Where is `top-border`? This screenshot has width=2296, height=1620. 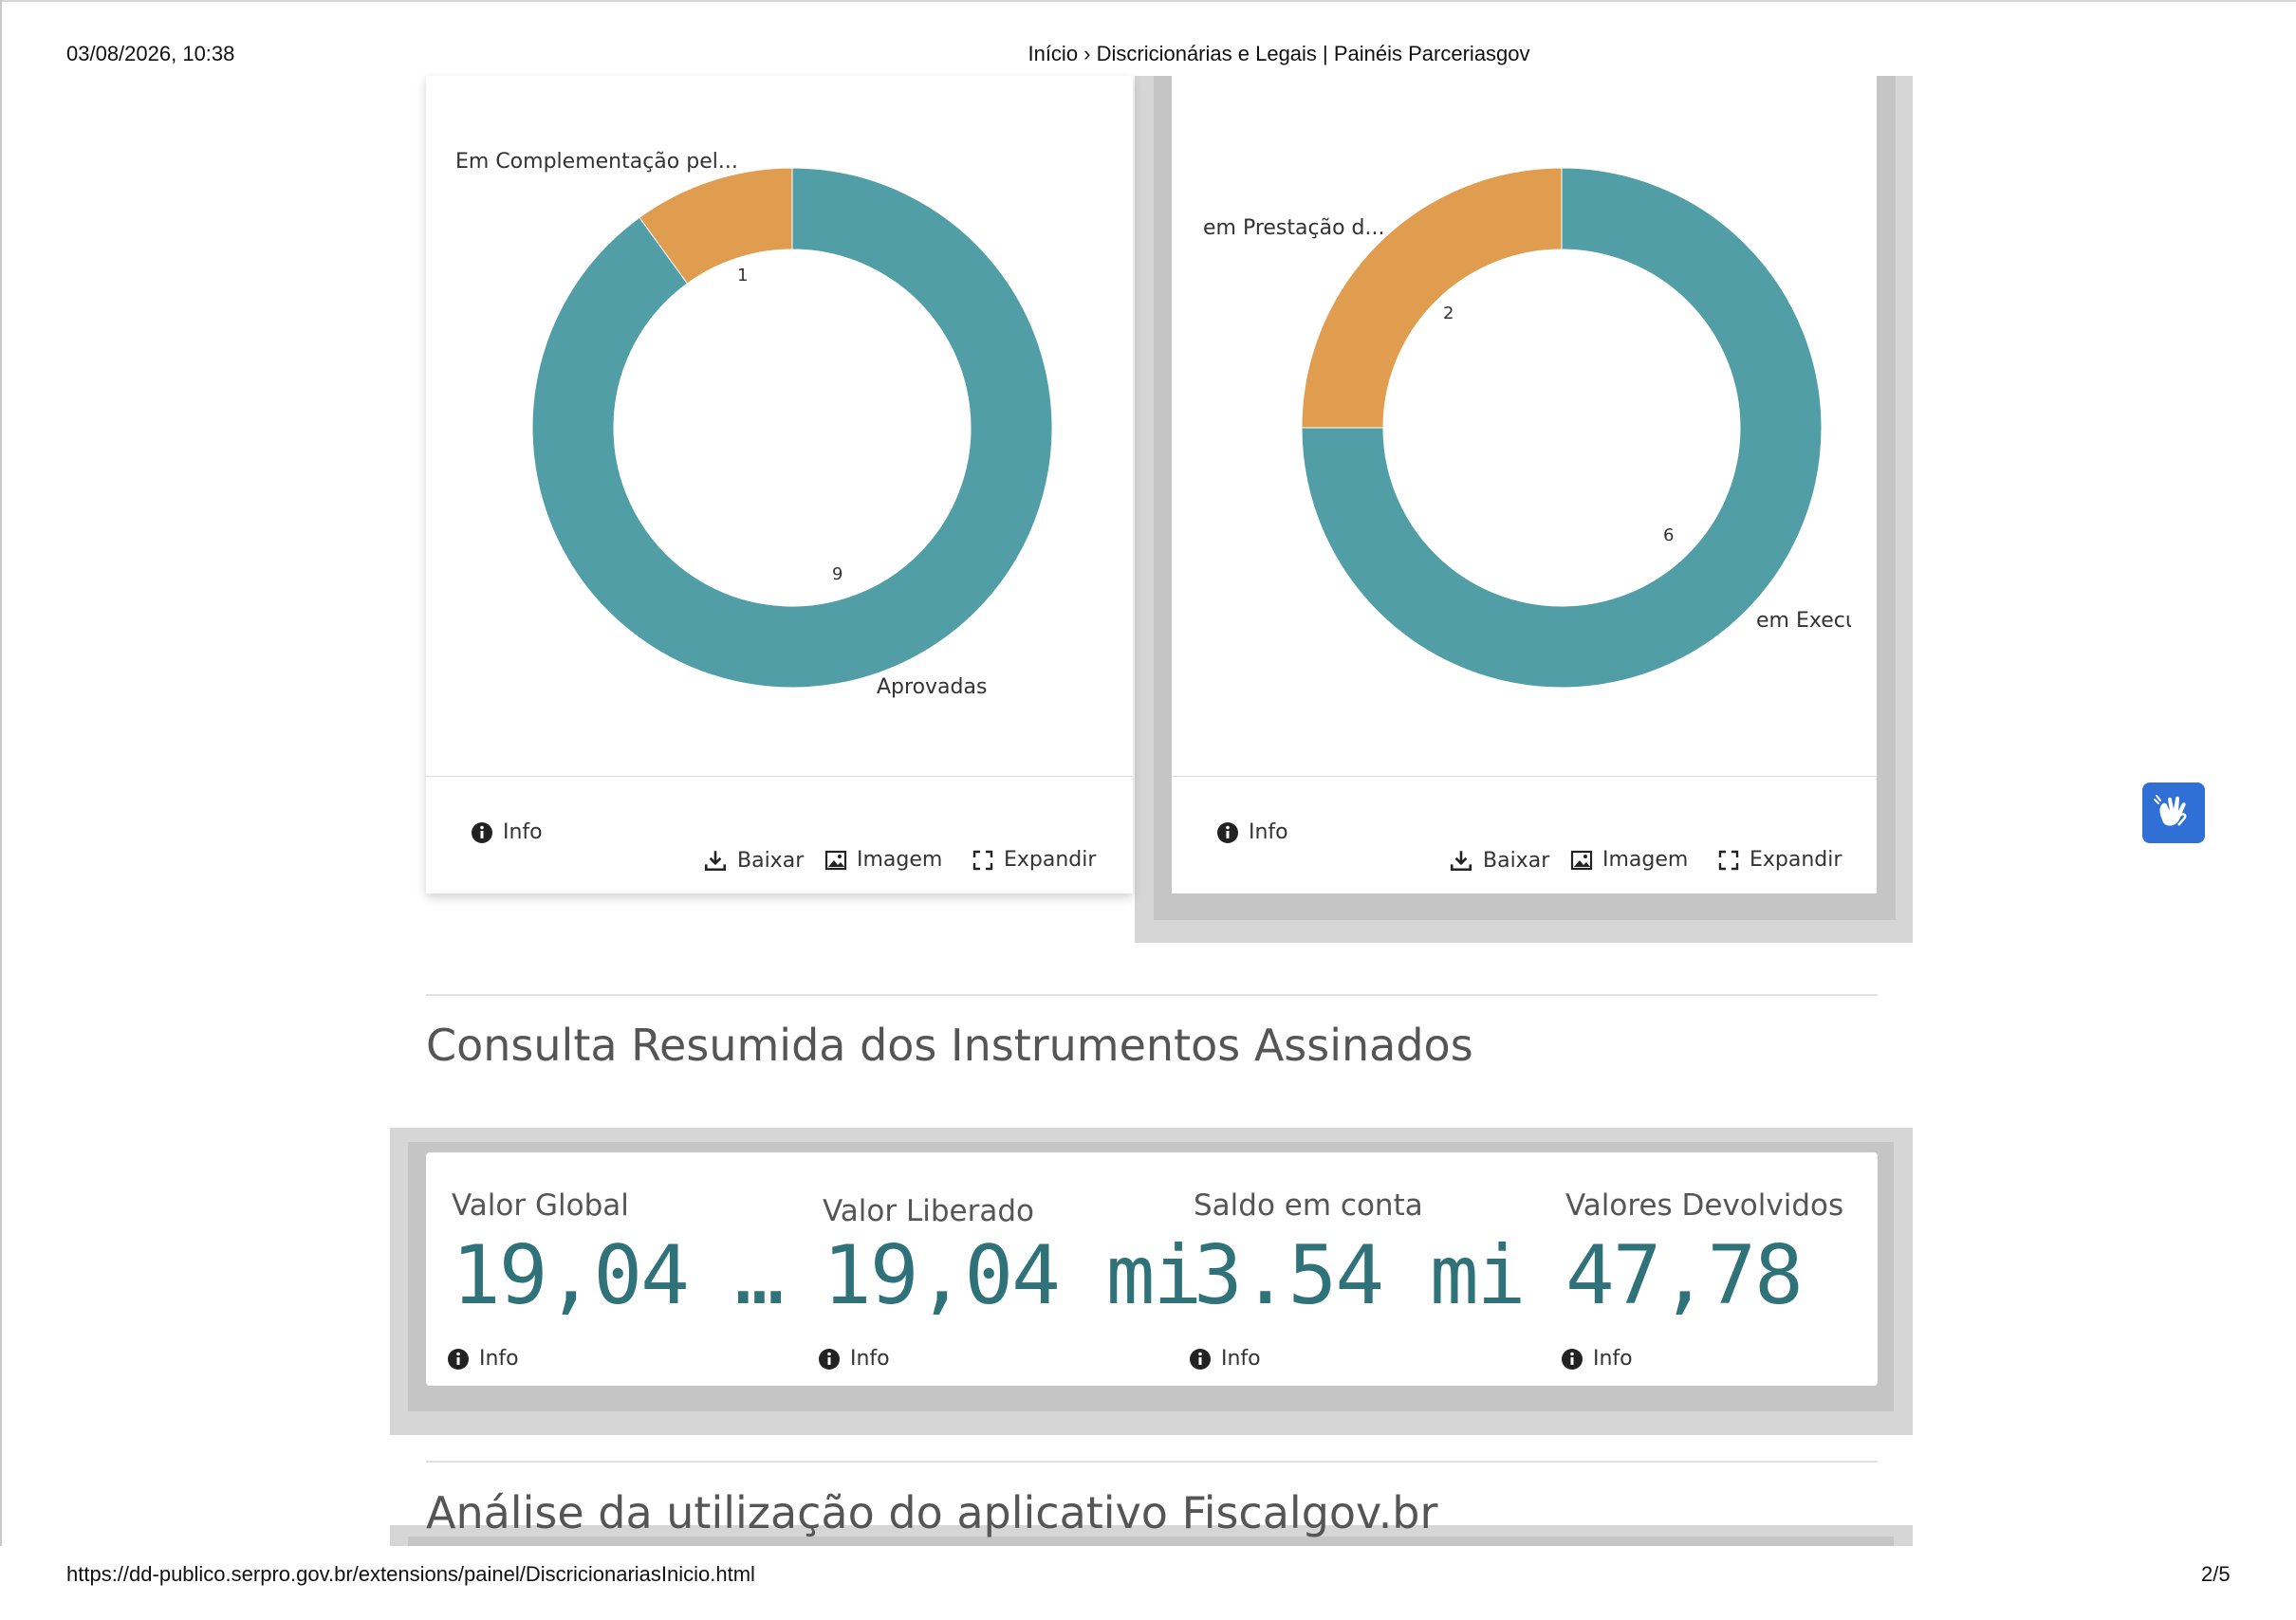 top-border is located at coordinates (1148, 1).